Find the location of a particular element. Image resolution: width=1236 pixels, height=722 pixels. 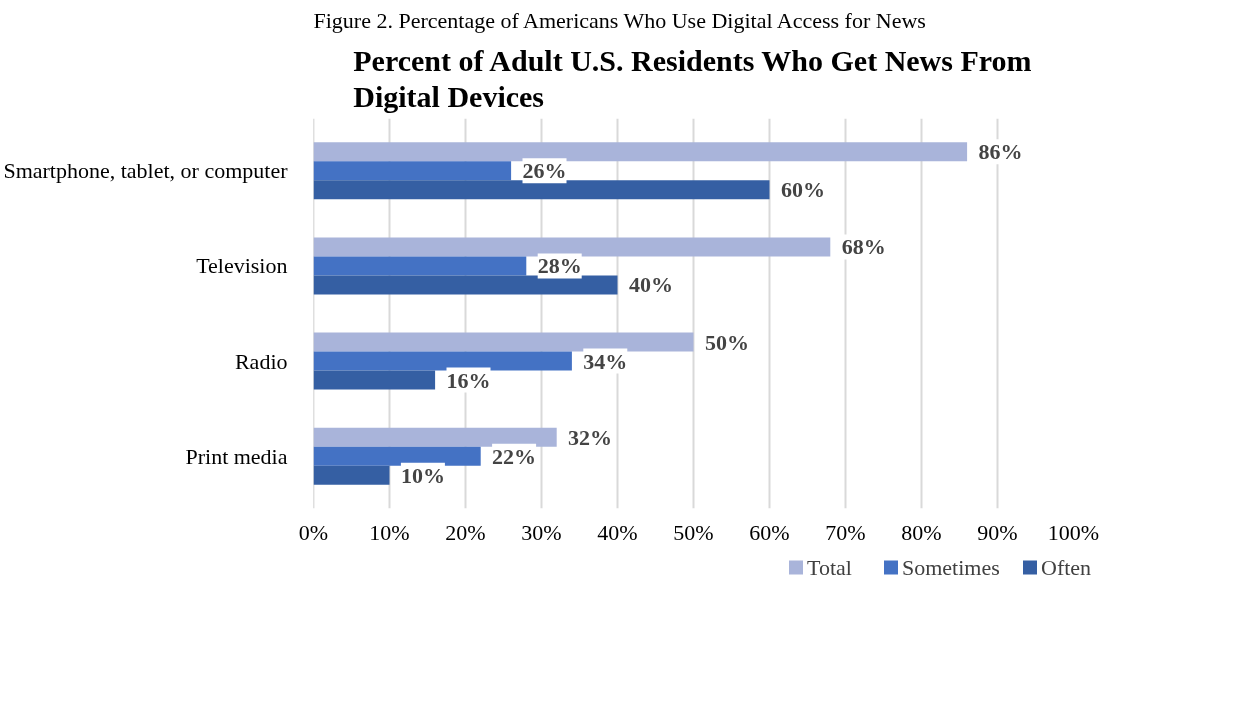

x-tick-label: 10% is located at coordinates (389, 532).